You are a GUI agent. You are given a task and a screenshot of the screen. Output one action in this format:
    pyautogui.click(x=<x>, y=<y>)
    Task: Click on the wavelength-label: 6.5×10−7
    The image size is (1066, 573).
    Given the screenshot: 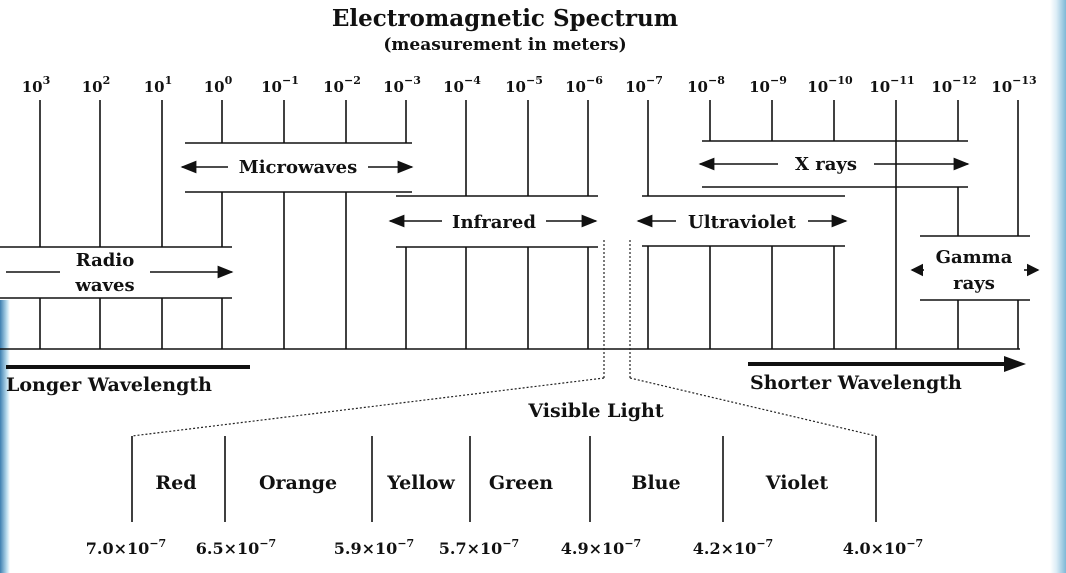 What is the action you would take?
    pyautogui.click(x=236, y=547)
    